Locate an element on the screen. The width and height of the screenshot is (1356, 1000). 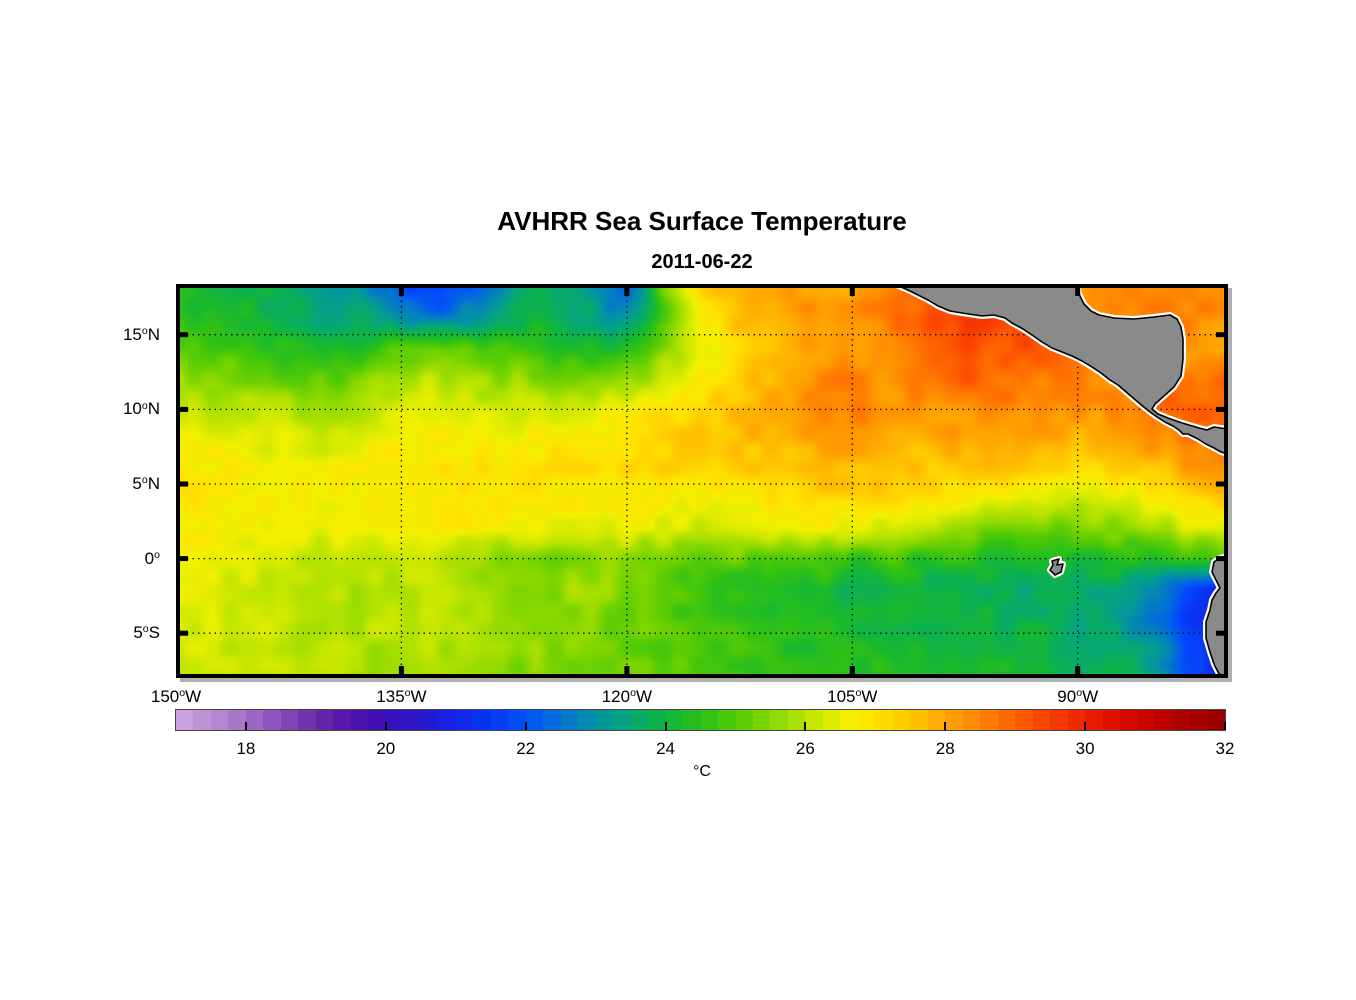
y-tick-label: 10oN is located at coordinates (141, 409).